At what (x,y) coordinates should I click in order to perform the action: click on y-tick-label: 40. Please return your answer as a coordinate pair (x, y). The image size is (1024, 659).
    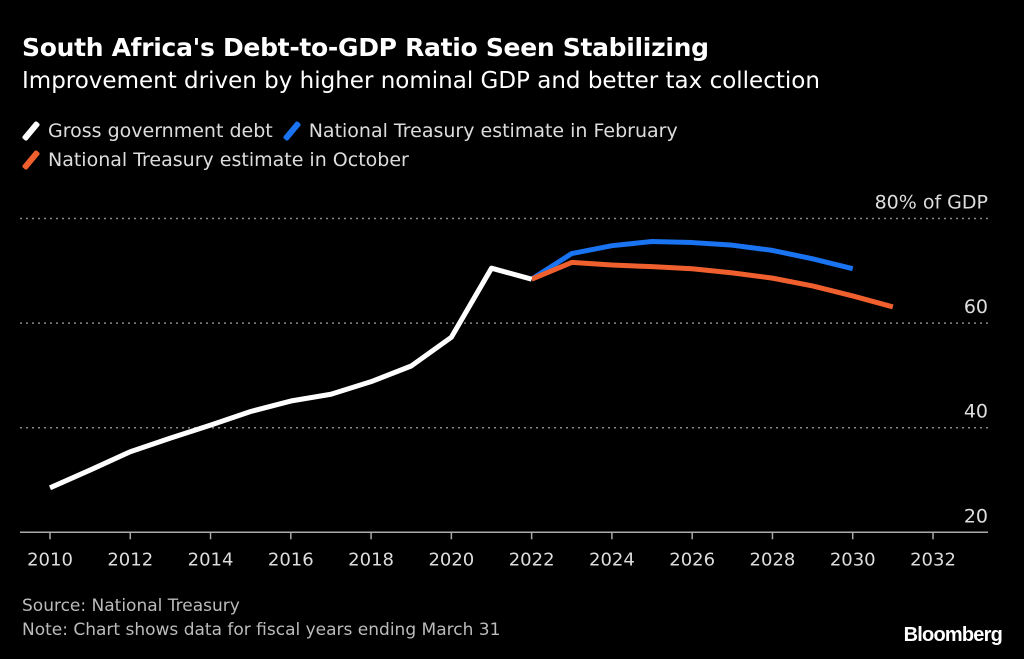
    Looking at the image, I should click on (976, 412).